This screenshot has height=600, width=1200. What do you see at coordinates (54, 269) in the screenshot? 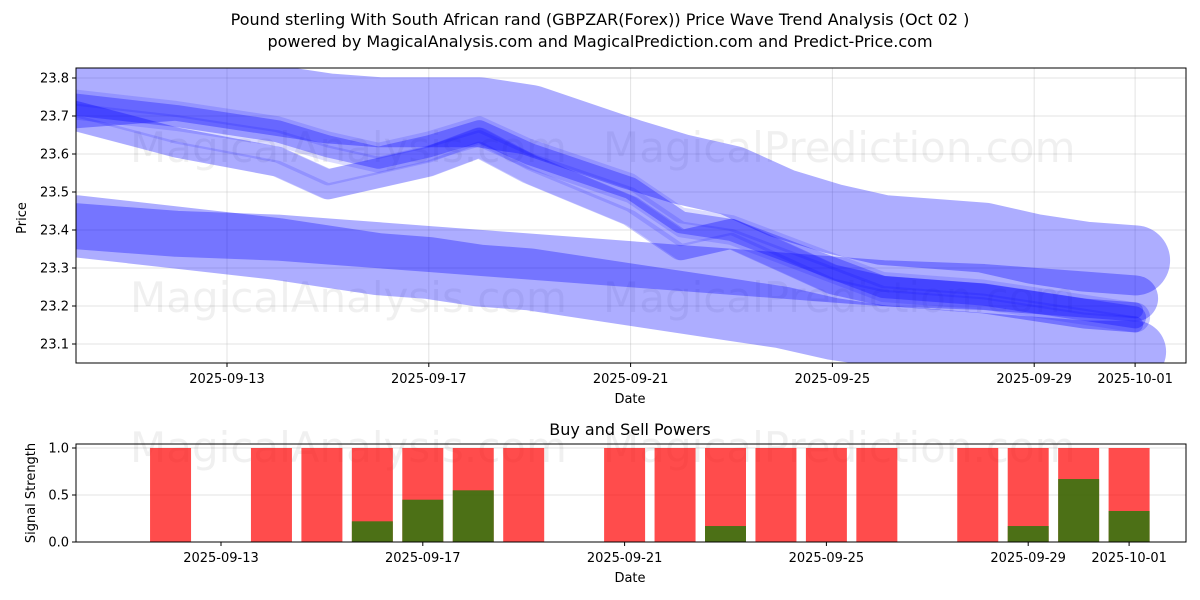
I see `y-tick-label: 23.3` at bounding box center [54, 269].